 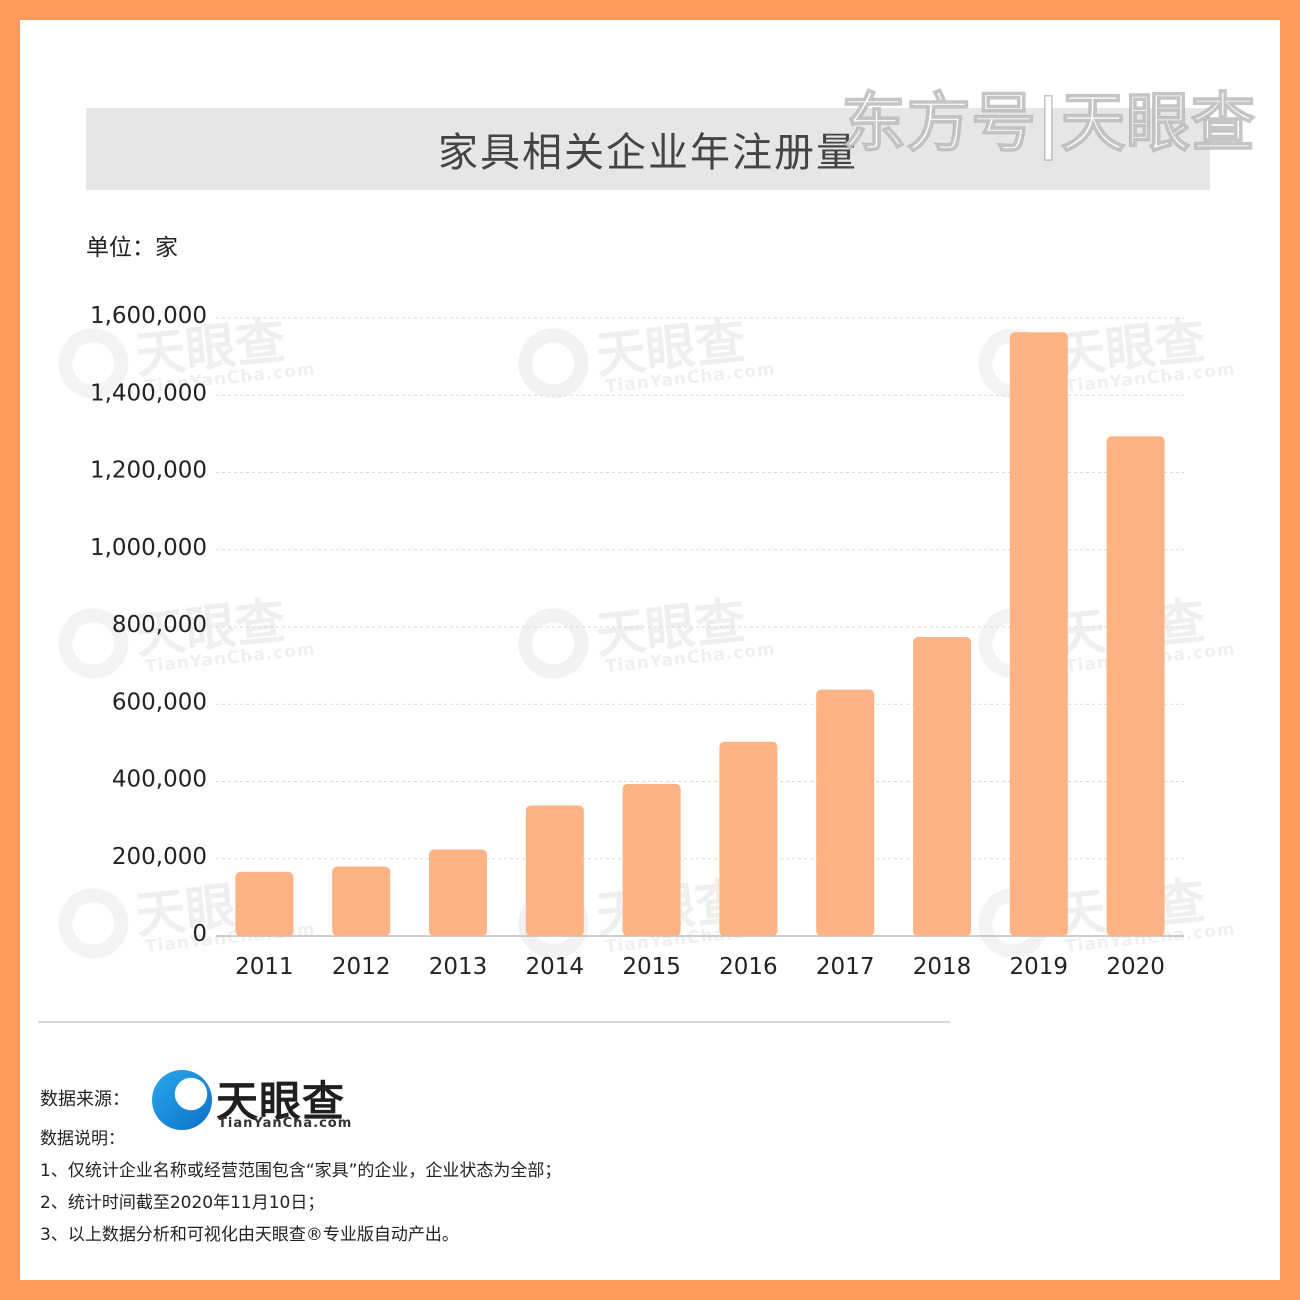 What do you see at coordinates (1039, 967) in the screenshot?
I see `x-tick-label: 2019` at bounding box center [1039, 967].